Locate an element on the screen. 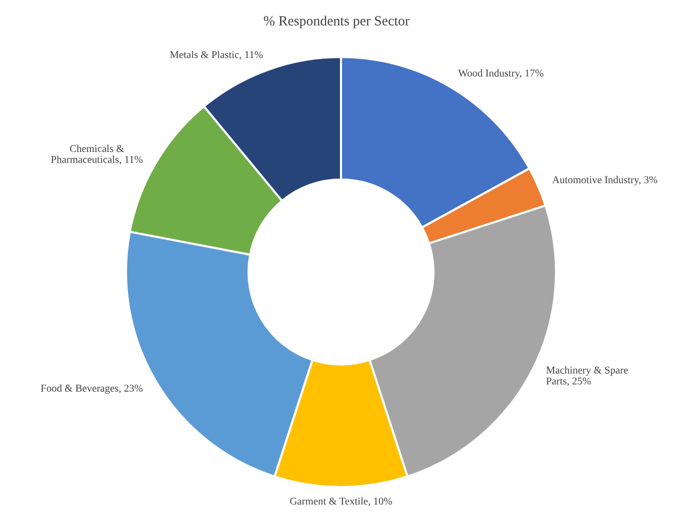 This screenshot has width=673, height=519. slice-label: Machinery & Spare Parts, 25% is located at coordinates (587, 376).